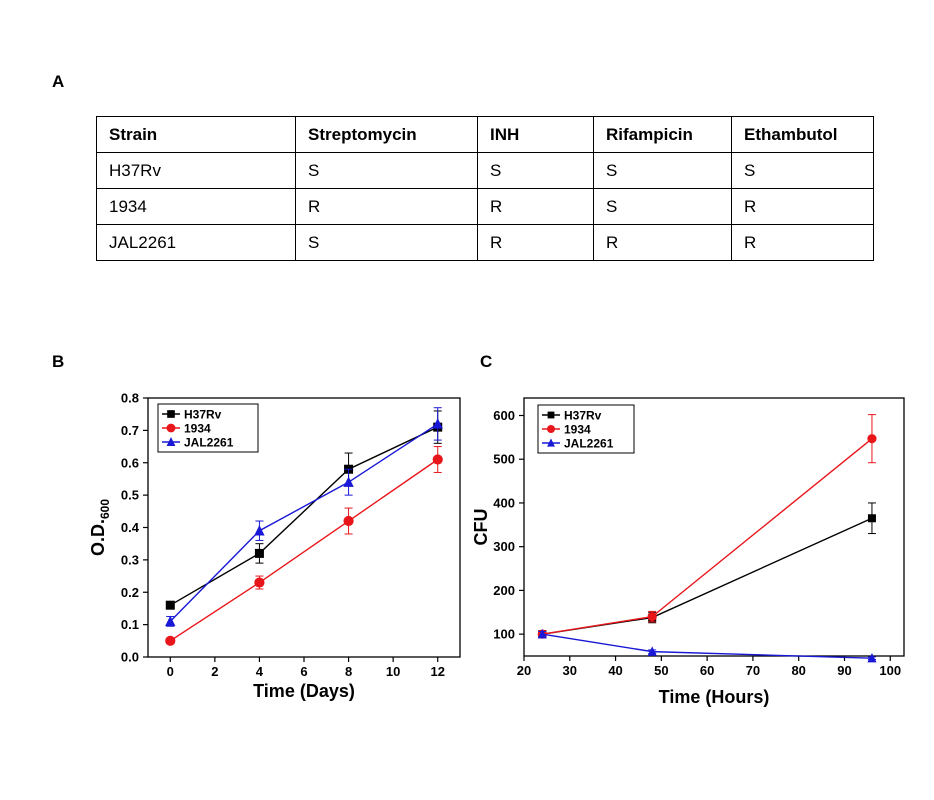 The height and width of the screenshot is (800, 934). I want to click on y-tick-label: 0.7, so click(130, 430).